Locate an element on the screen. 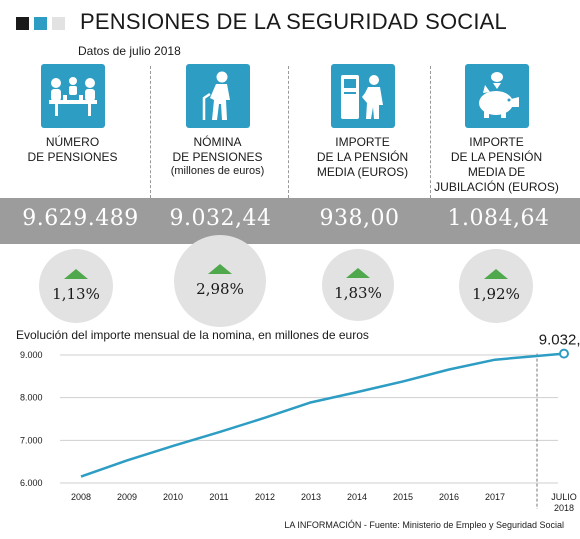  x-tick-label: JULIO 2018 is located at coordinates (564, 502).